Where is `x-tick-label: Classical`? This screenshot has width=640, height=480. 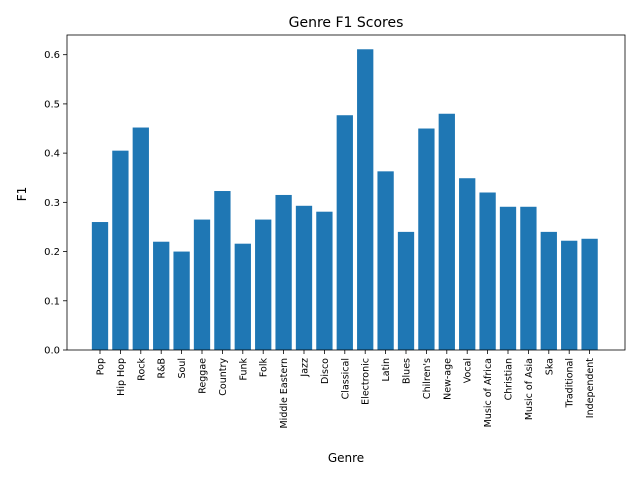 x-tick-label: Classical is located at coordinates (345, 378).